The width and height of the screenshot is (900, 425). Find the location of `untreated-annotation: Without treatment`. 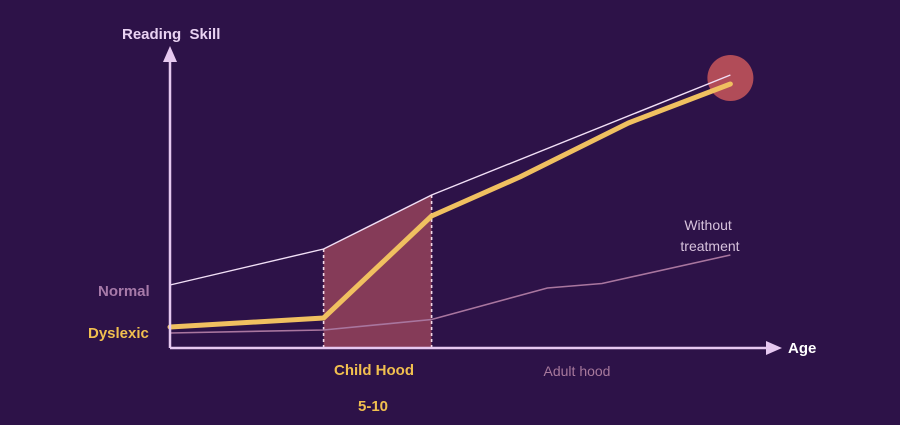

untreated-annotation: Without treatment is located at coordinates (709, 235).